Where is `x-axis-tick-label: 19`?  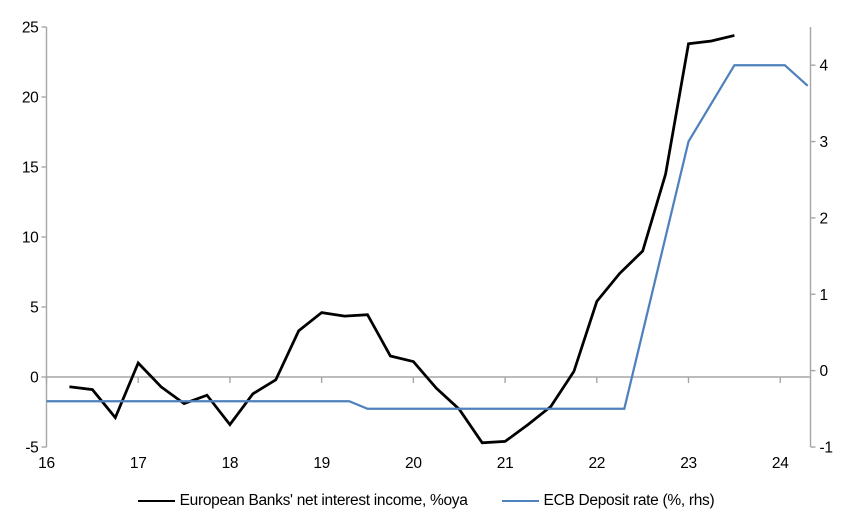
x-axis-tick-label: 19 is located at coordinates (321, 463).